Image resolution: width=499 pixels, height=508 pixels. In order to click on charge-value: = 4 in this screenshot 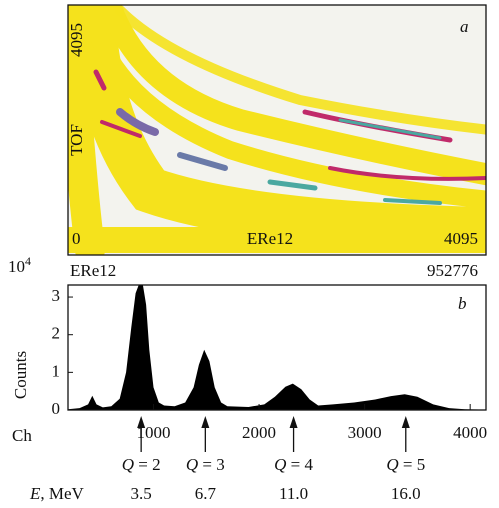, I will do `click(302, 464)`.